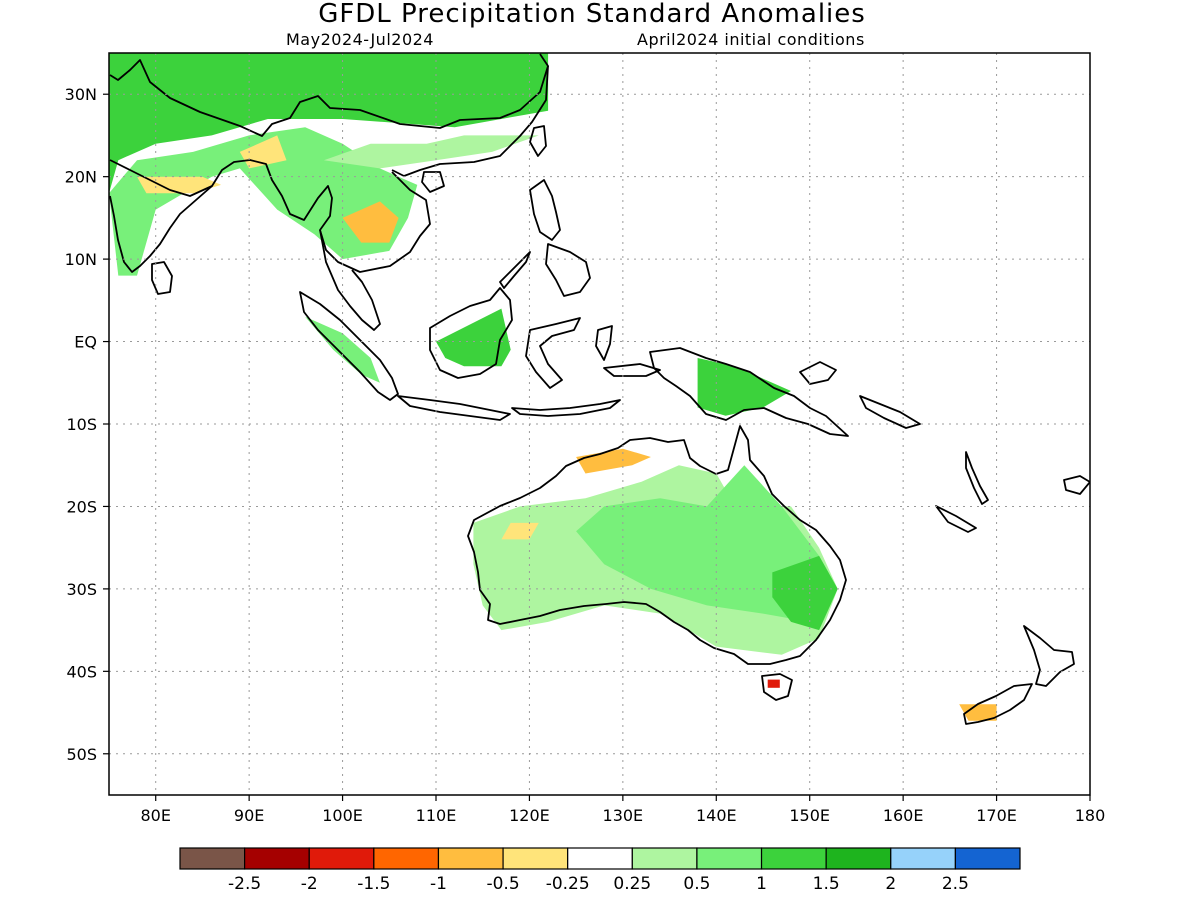  I want to click on colorbar-label: 0.25, so click(632, 884).